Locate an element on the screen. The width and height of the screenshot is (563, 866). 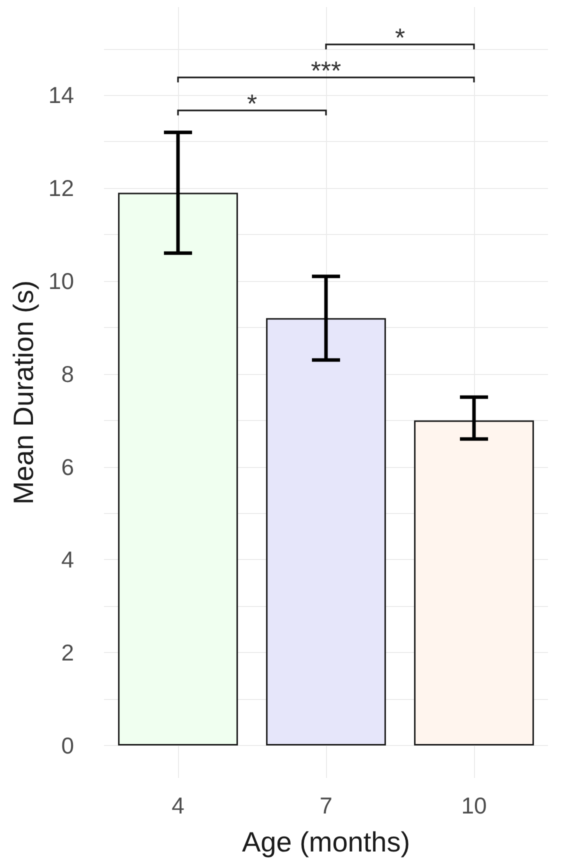
x-tick-label: 10 is located at coordinates (474, 805).